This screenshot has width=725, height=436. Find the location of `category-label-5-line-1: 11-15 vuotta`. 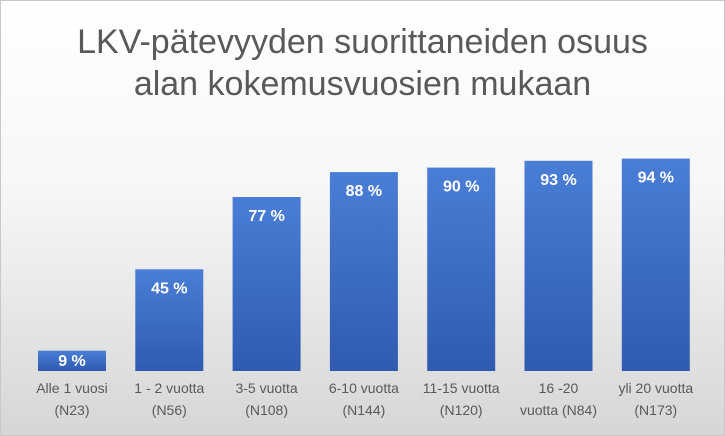

category-label-5-line-1: 11-15 vuotta is located at coordinates (461, 388).